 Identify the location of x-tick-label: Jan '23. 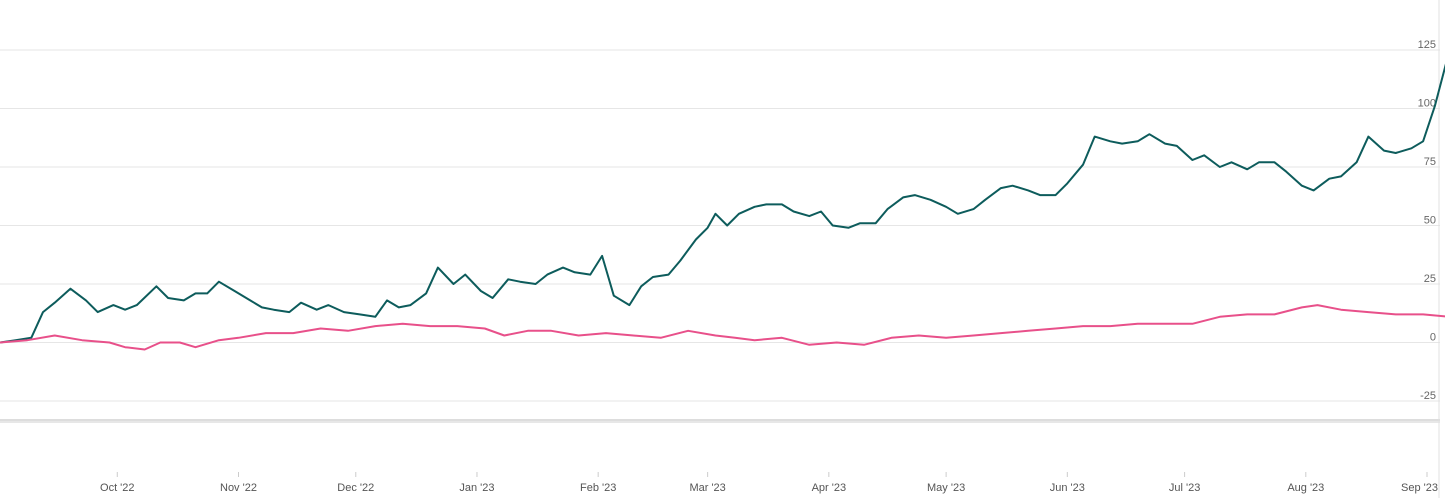
(476, 488).